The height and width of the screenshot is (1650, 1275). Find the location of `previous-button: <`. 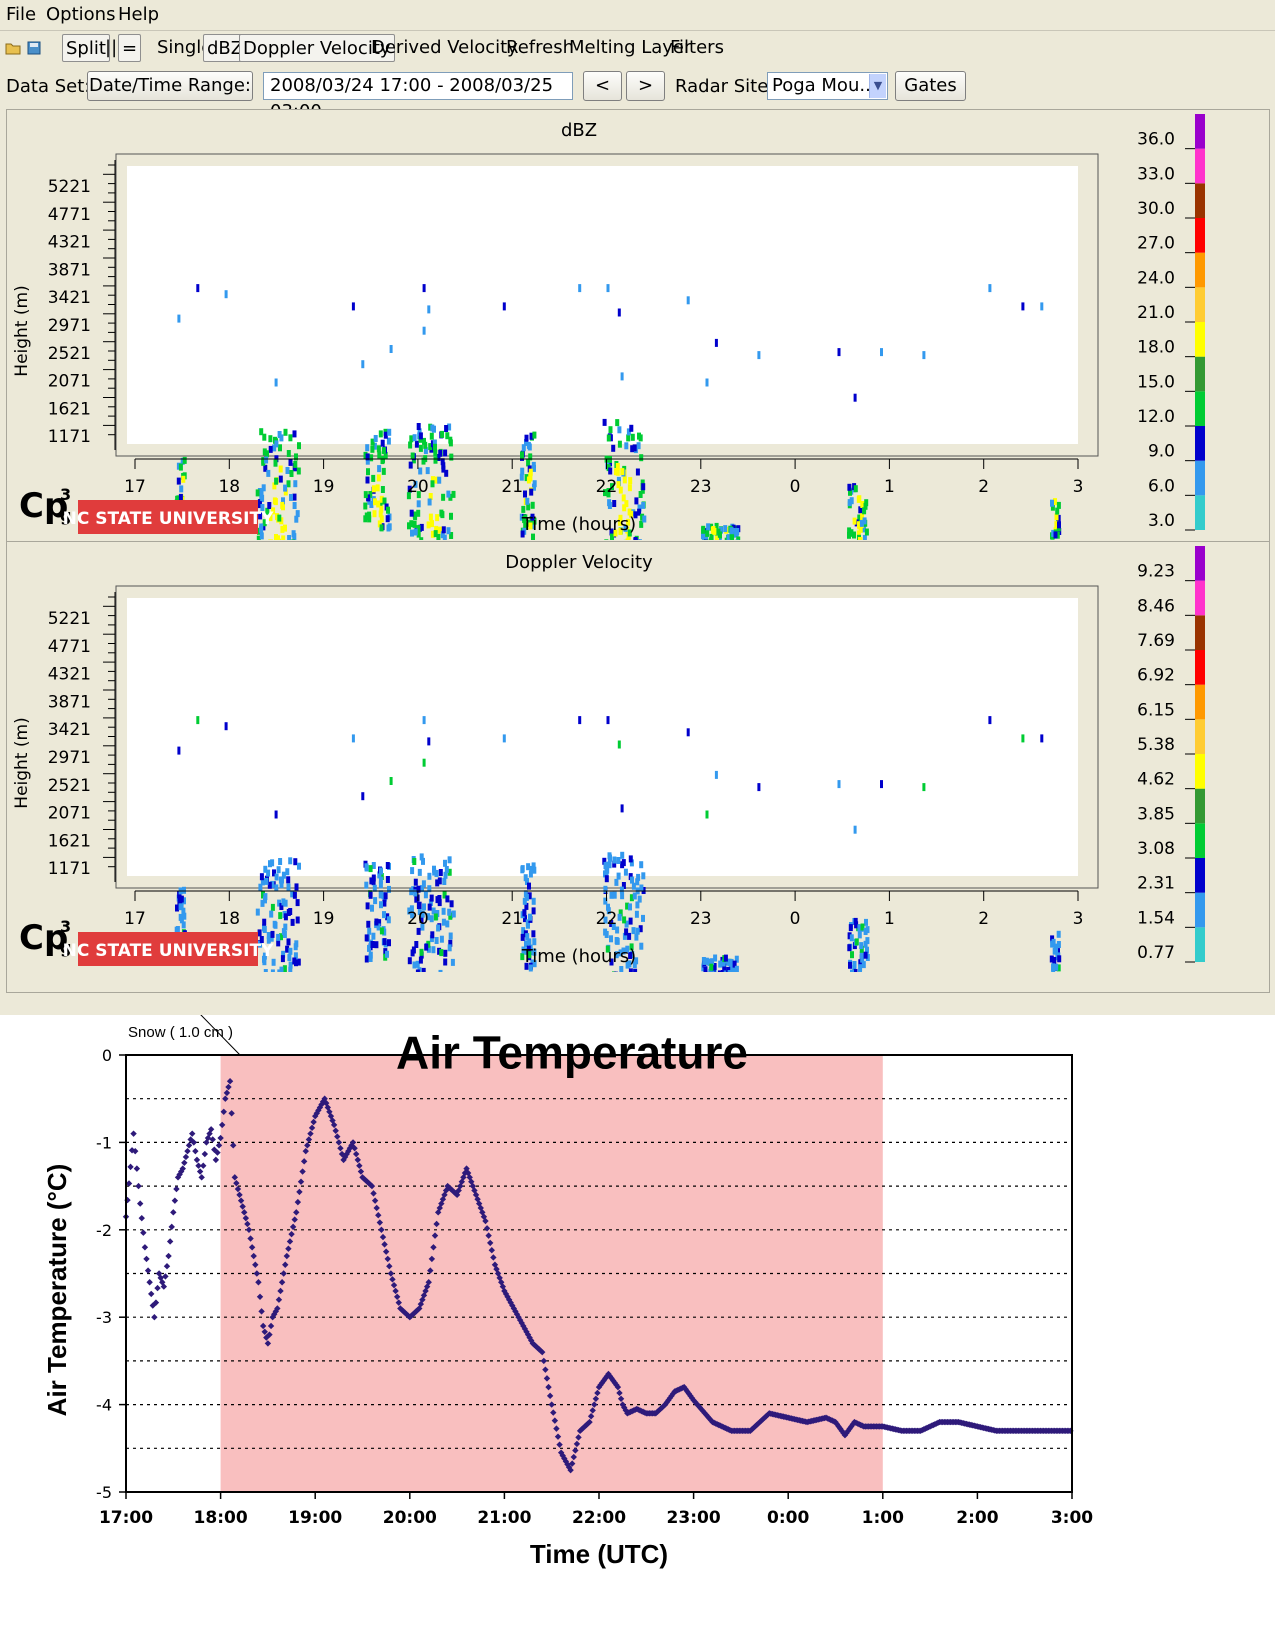

previous-button: < is located at coordinates (602, 86).